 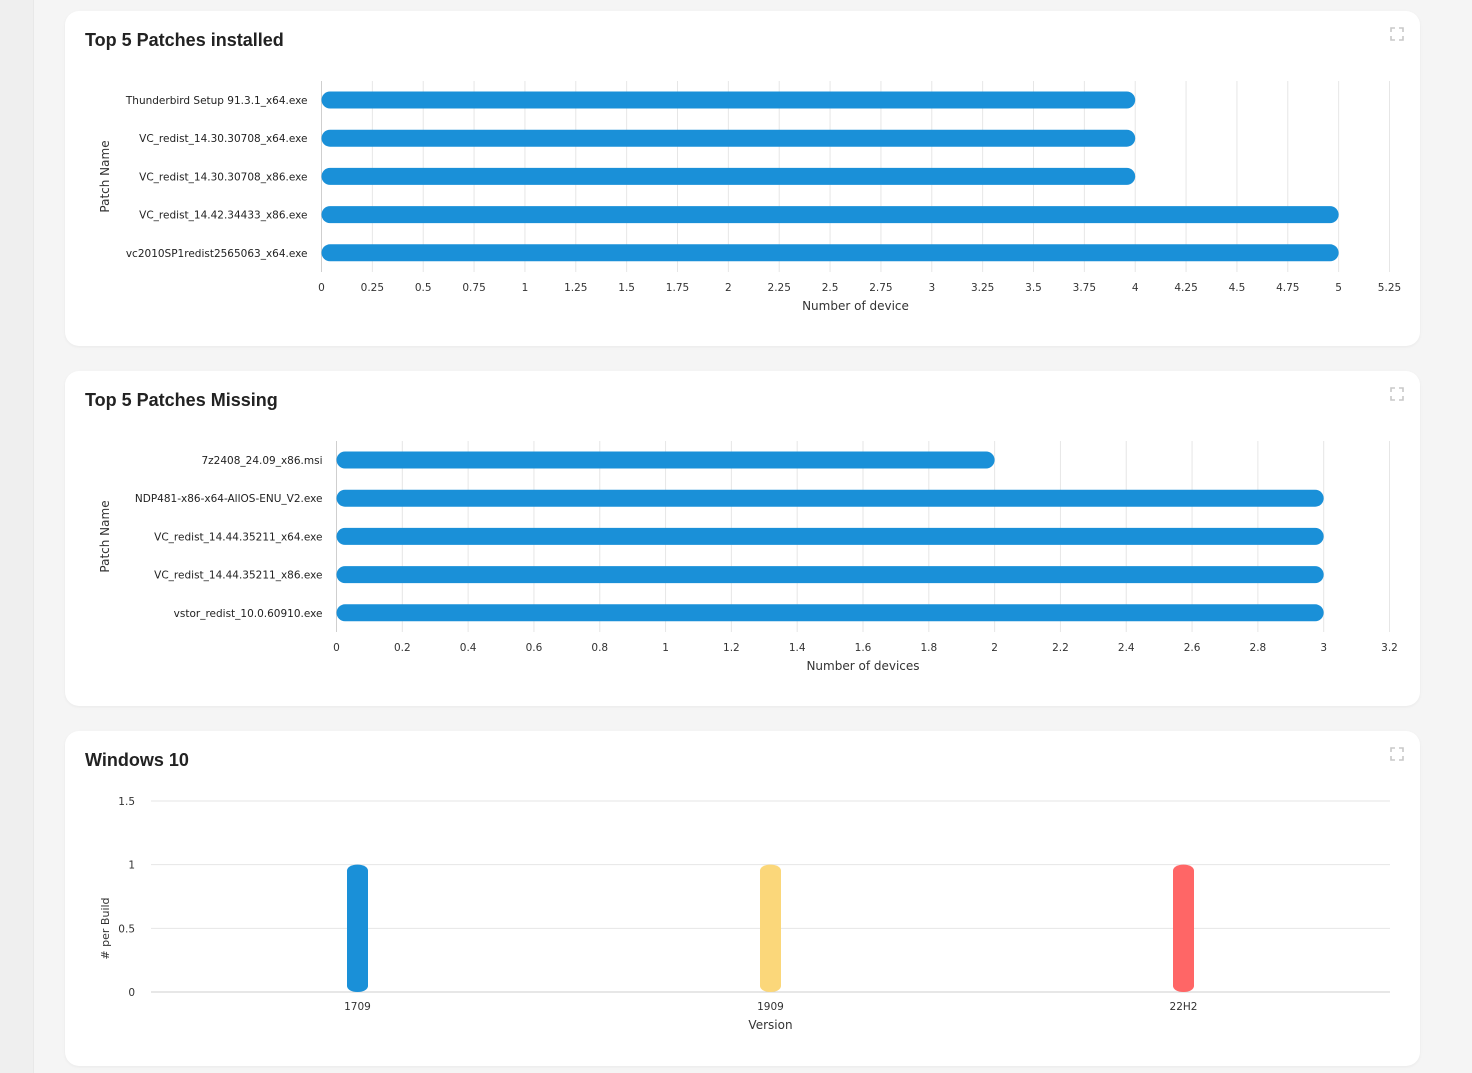 I want to click on category-label: VC_redist_14.44.35211_x64.exe, so click(x=238, y=537).